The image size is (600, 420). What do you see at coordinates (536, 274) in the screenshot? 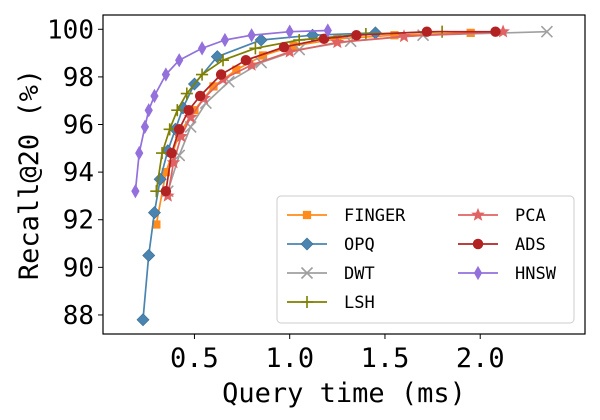
I see `legend-label: HNSW` at bounding box center [536, 274].